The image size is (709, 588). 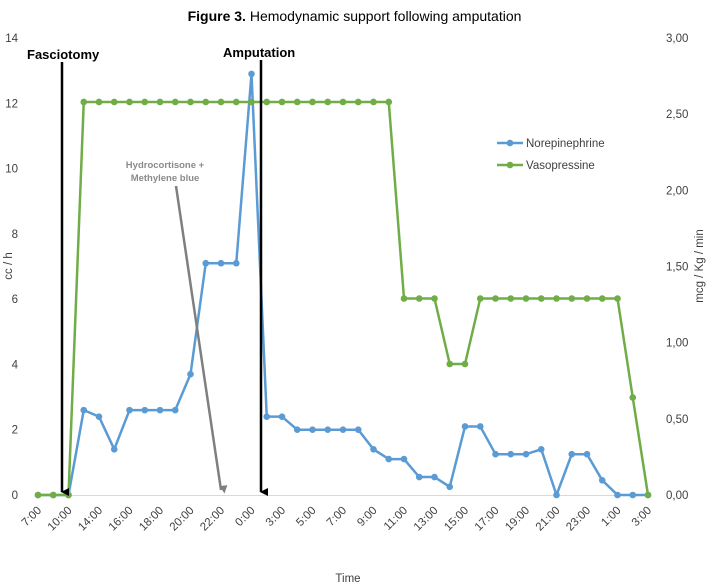 I want to click on y-left-tick-label: 4, so click(x=15, y=365).